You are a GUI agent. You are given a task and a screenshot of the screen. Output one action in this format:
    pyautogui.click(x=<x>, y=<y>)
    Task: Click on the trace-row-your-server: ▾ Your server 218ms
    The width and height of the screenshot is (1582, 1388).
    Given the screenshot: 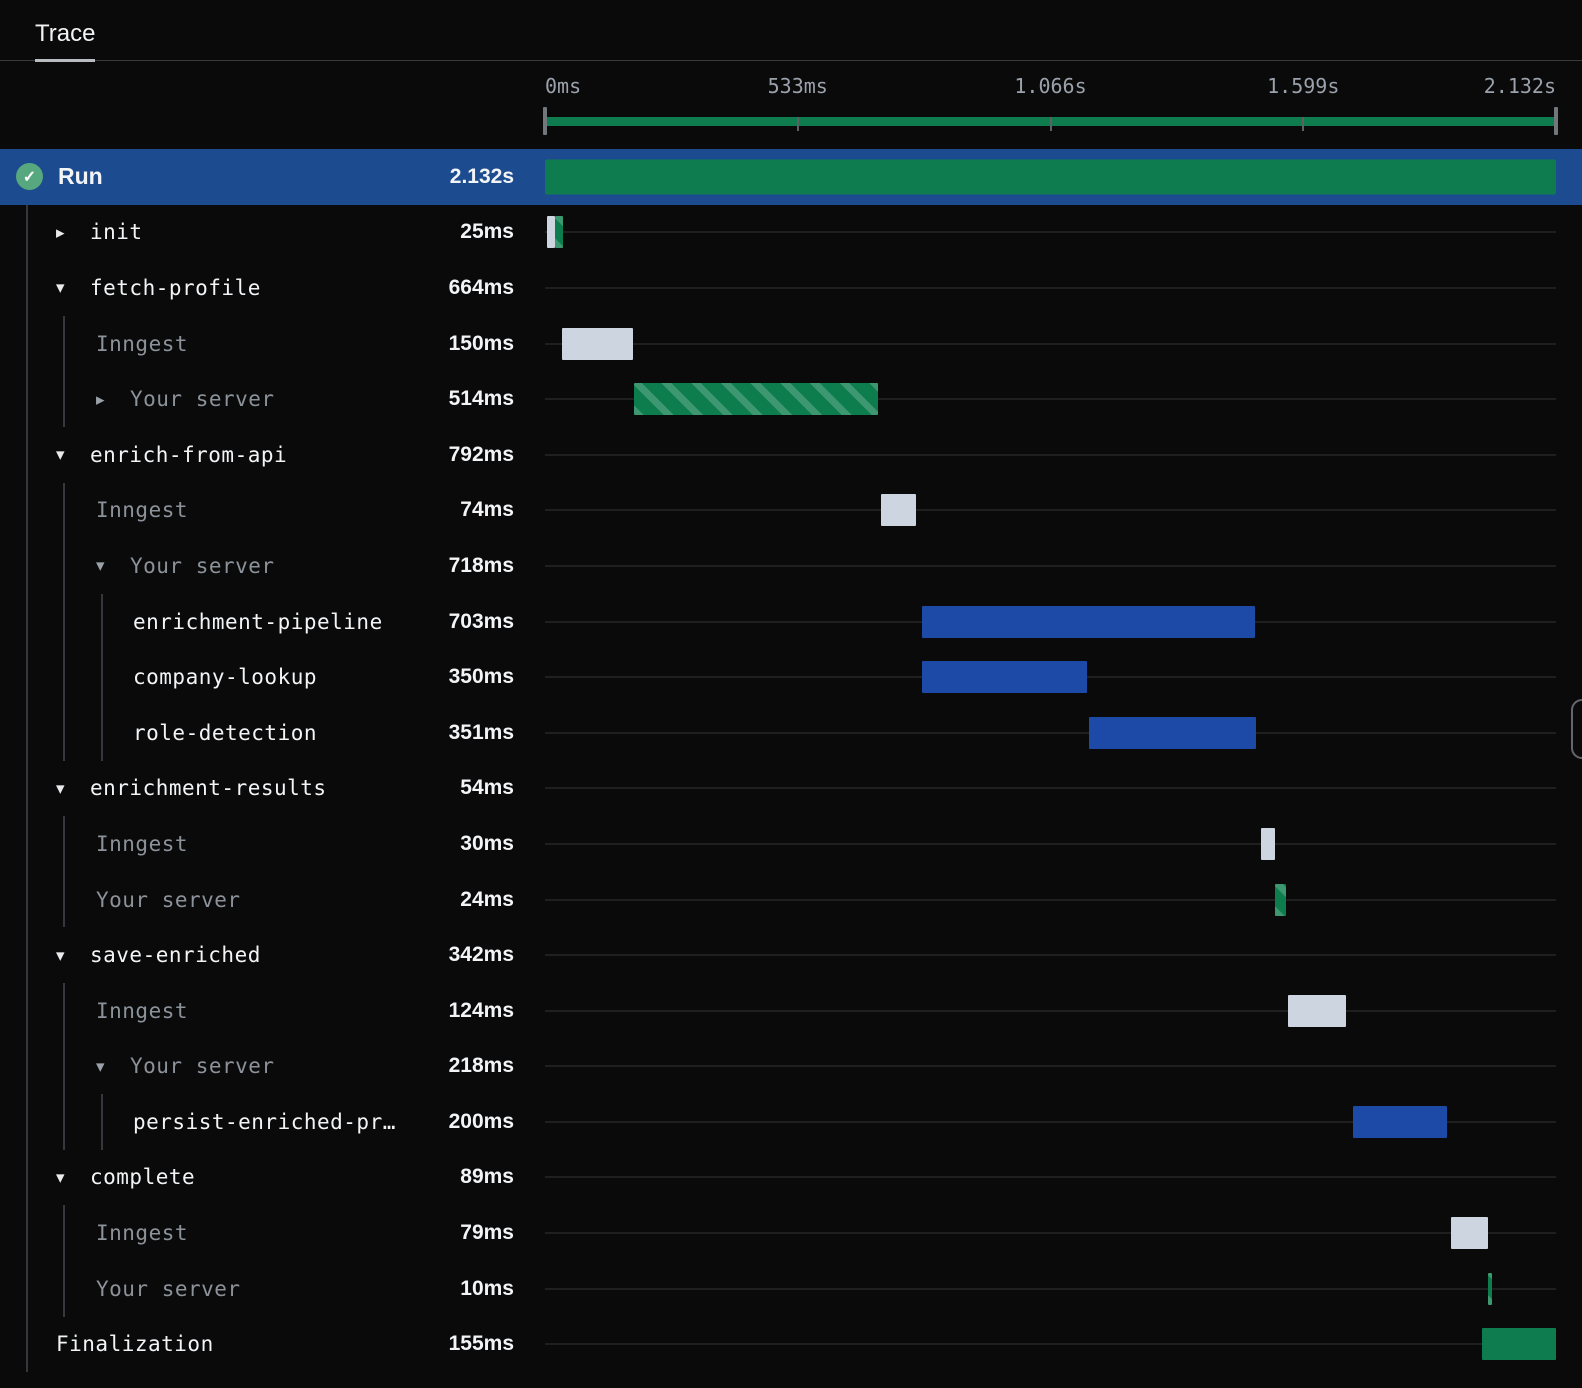 What is the action you would take?
    pyautogui.click(x=791, y=1067)
    